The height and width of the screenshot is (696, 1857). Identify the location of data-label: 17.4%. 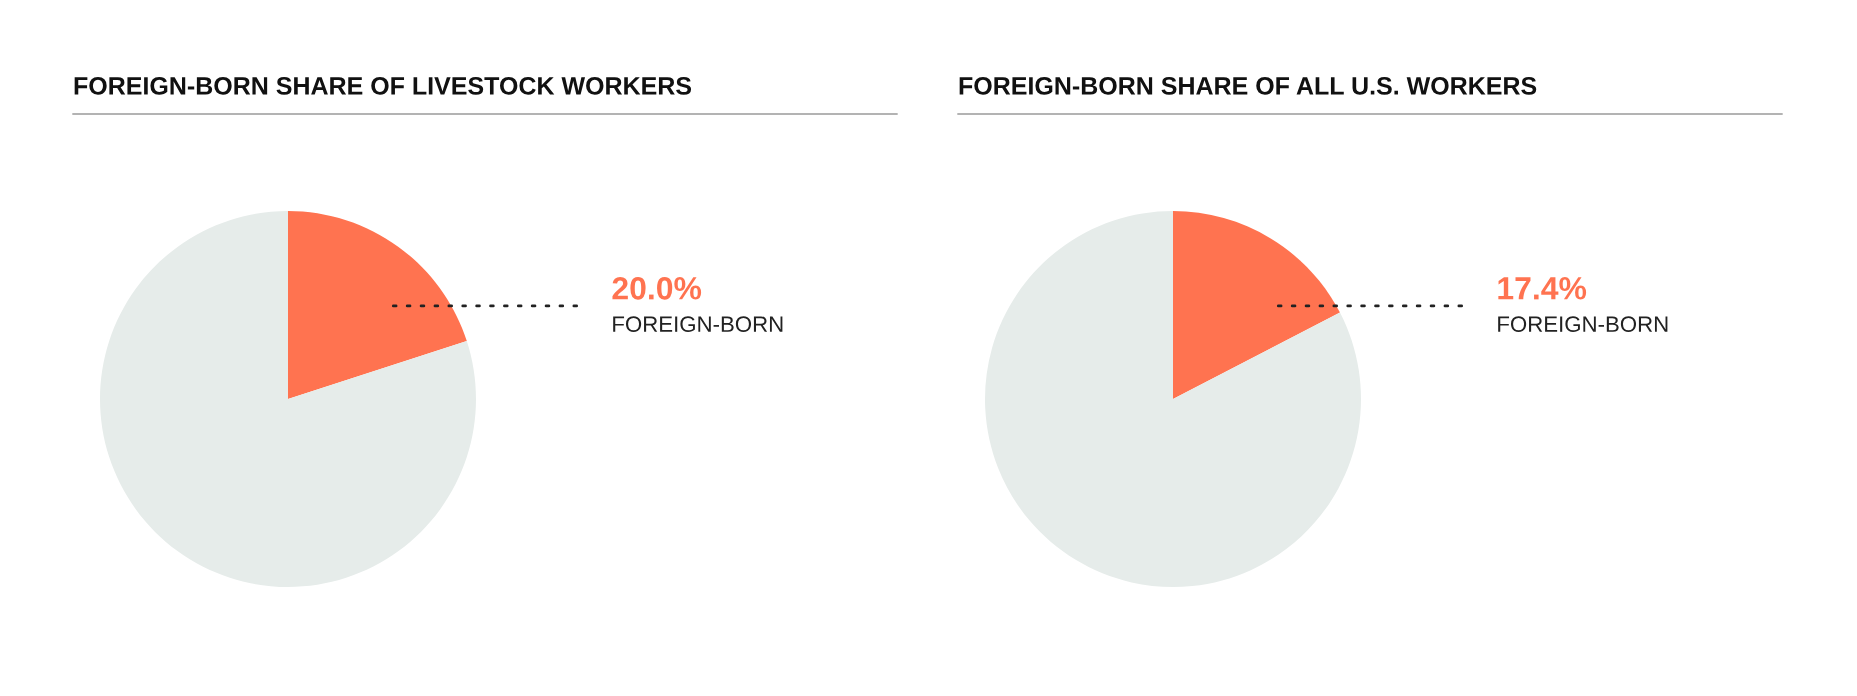
(1542, 288).